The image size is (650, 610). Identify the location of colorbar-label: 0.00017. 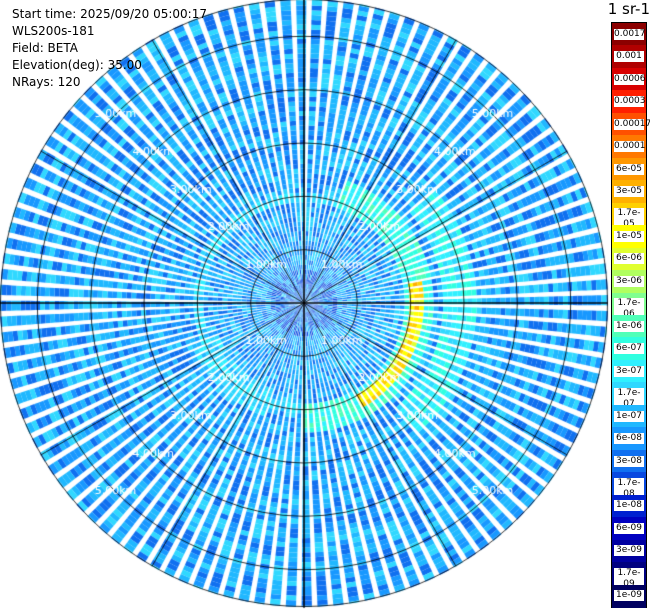
(632, 124).